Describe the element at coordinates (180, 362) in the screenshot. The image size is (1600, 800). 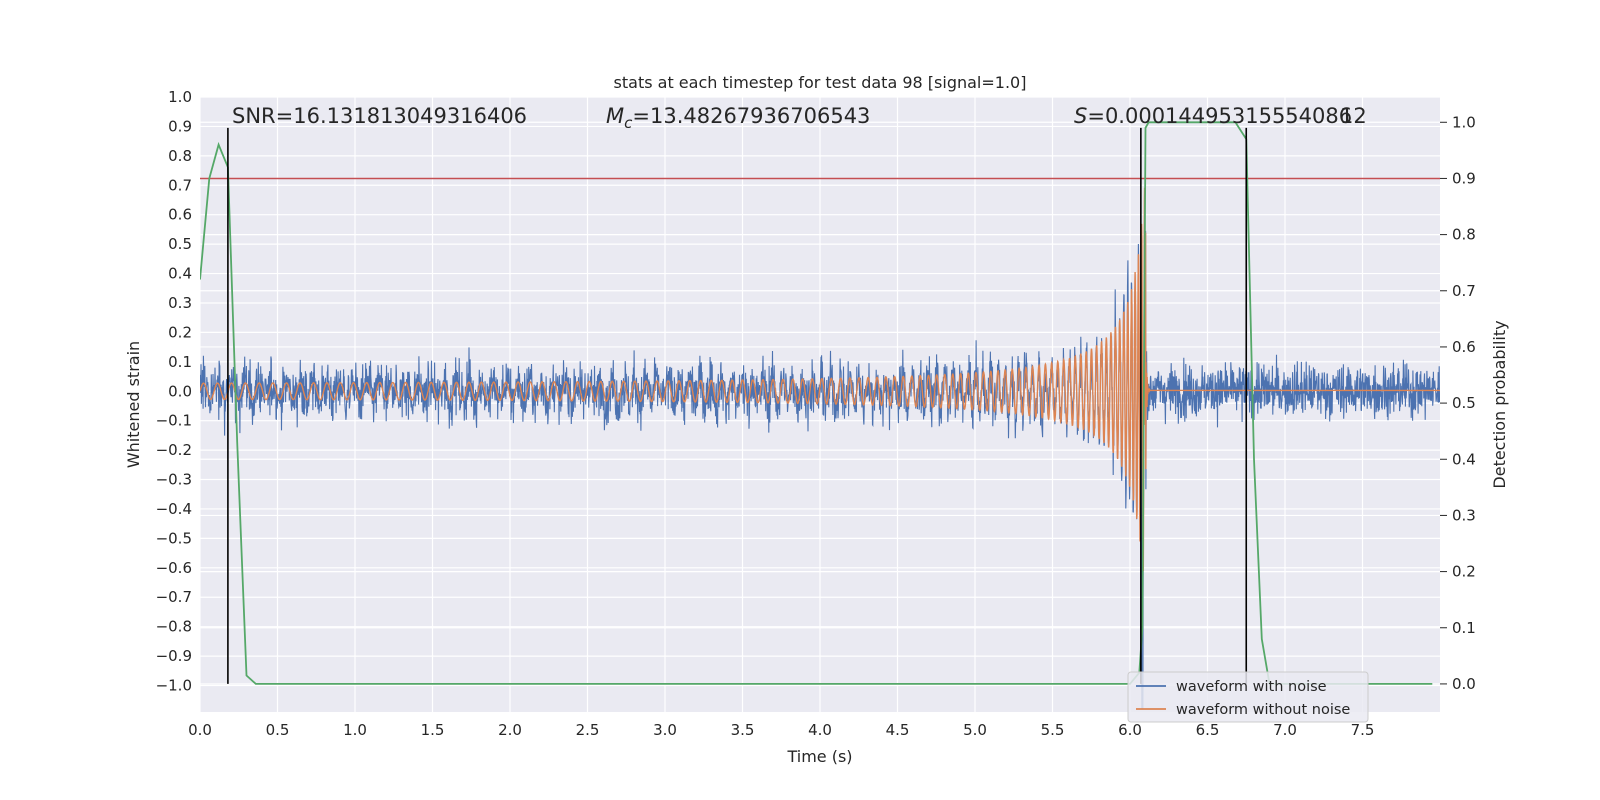
I see `y-left-tick-label: 0.1` at that location.